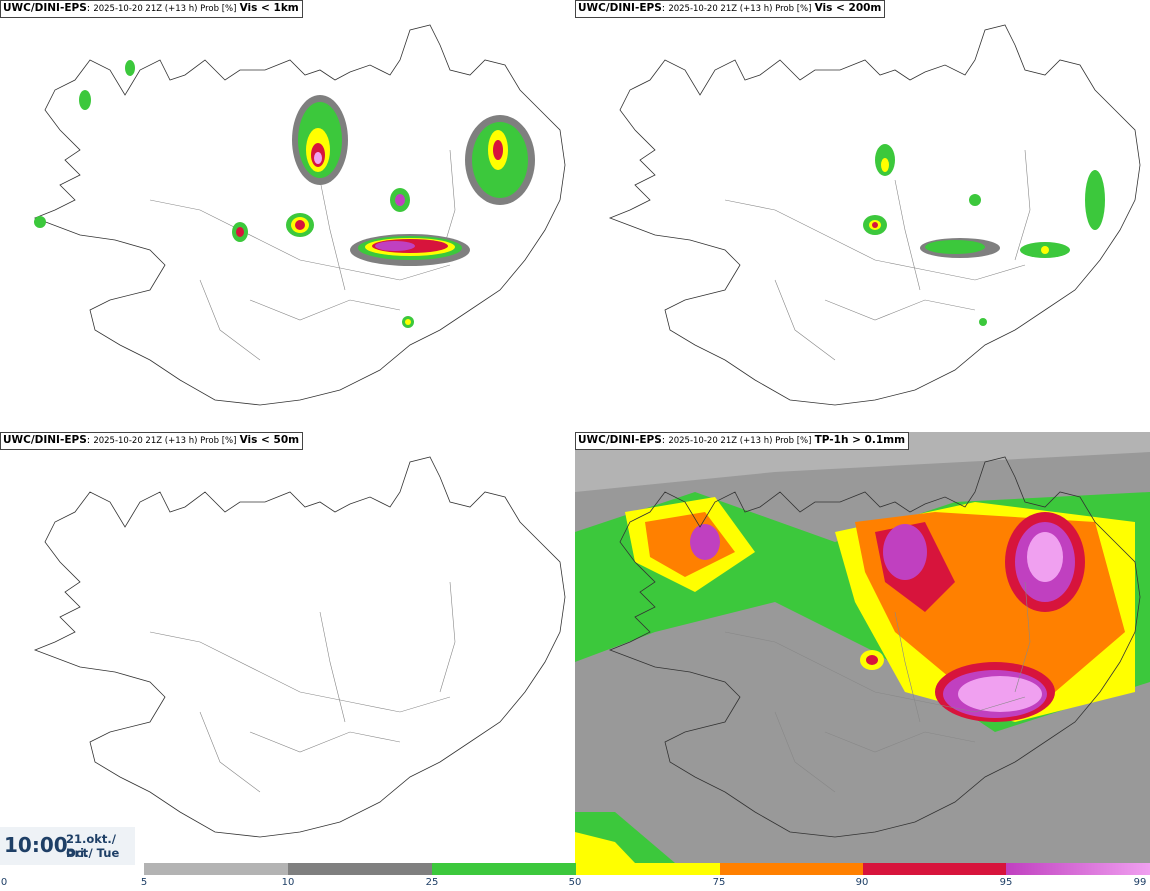  Describe the element at coordinates (93, 853) in the screenshot. I see `valid-weekday: Þri./ Tue` at that location.